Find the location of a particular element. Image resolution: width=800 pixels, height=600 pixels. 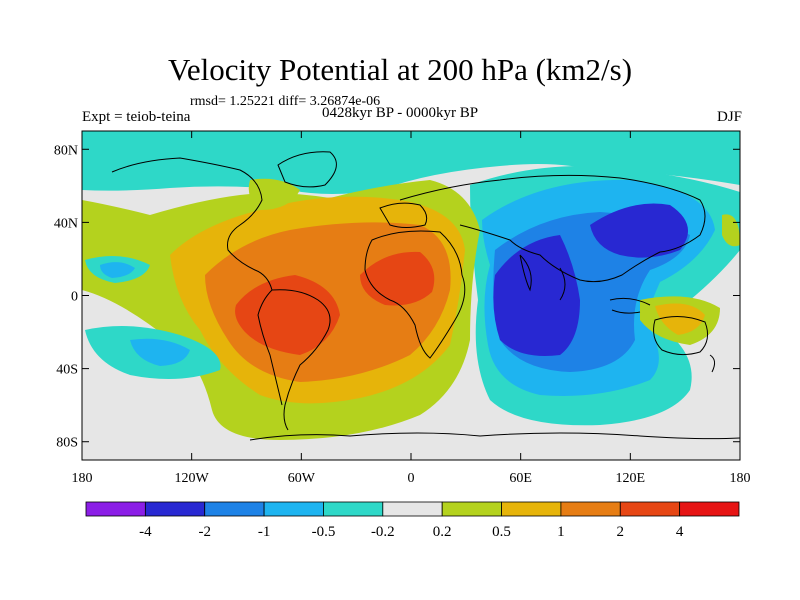

colorbar-label: 0.2 is located at coordinates (442, 532).